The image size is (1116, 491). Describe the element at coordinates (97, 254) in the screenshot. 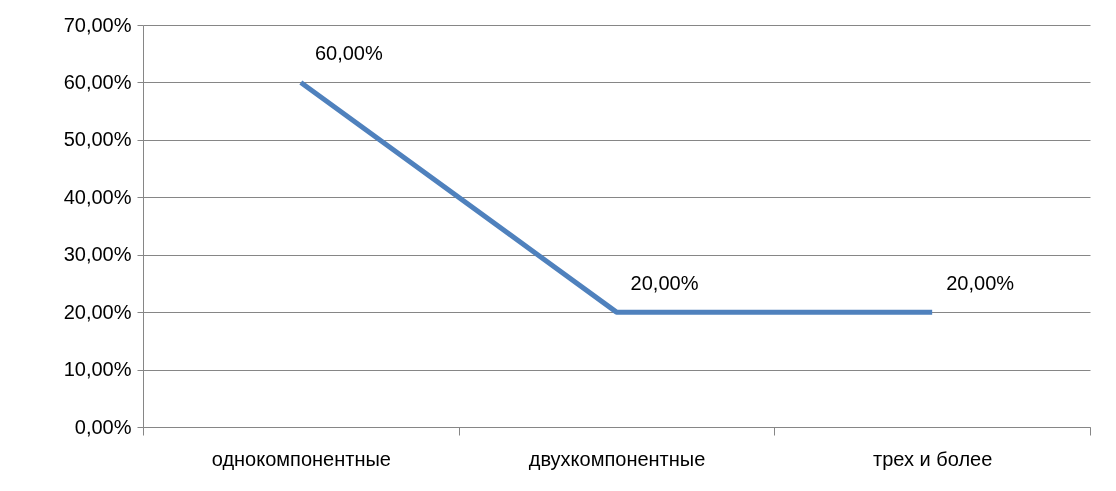

I see `y-tick-label: 30,00%` at that location.